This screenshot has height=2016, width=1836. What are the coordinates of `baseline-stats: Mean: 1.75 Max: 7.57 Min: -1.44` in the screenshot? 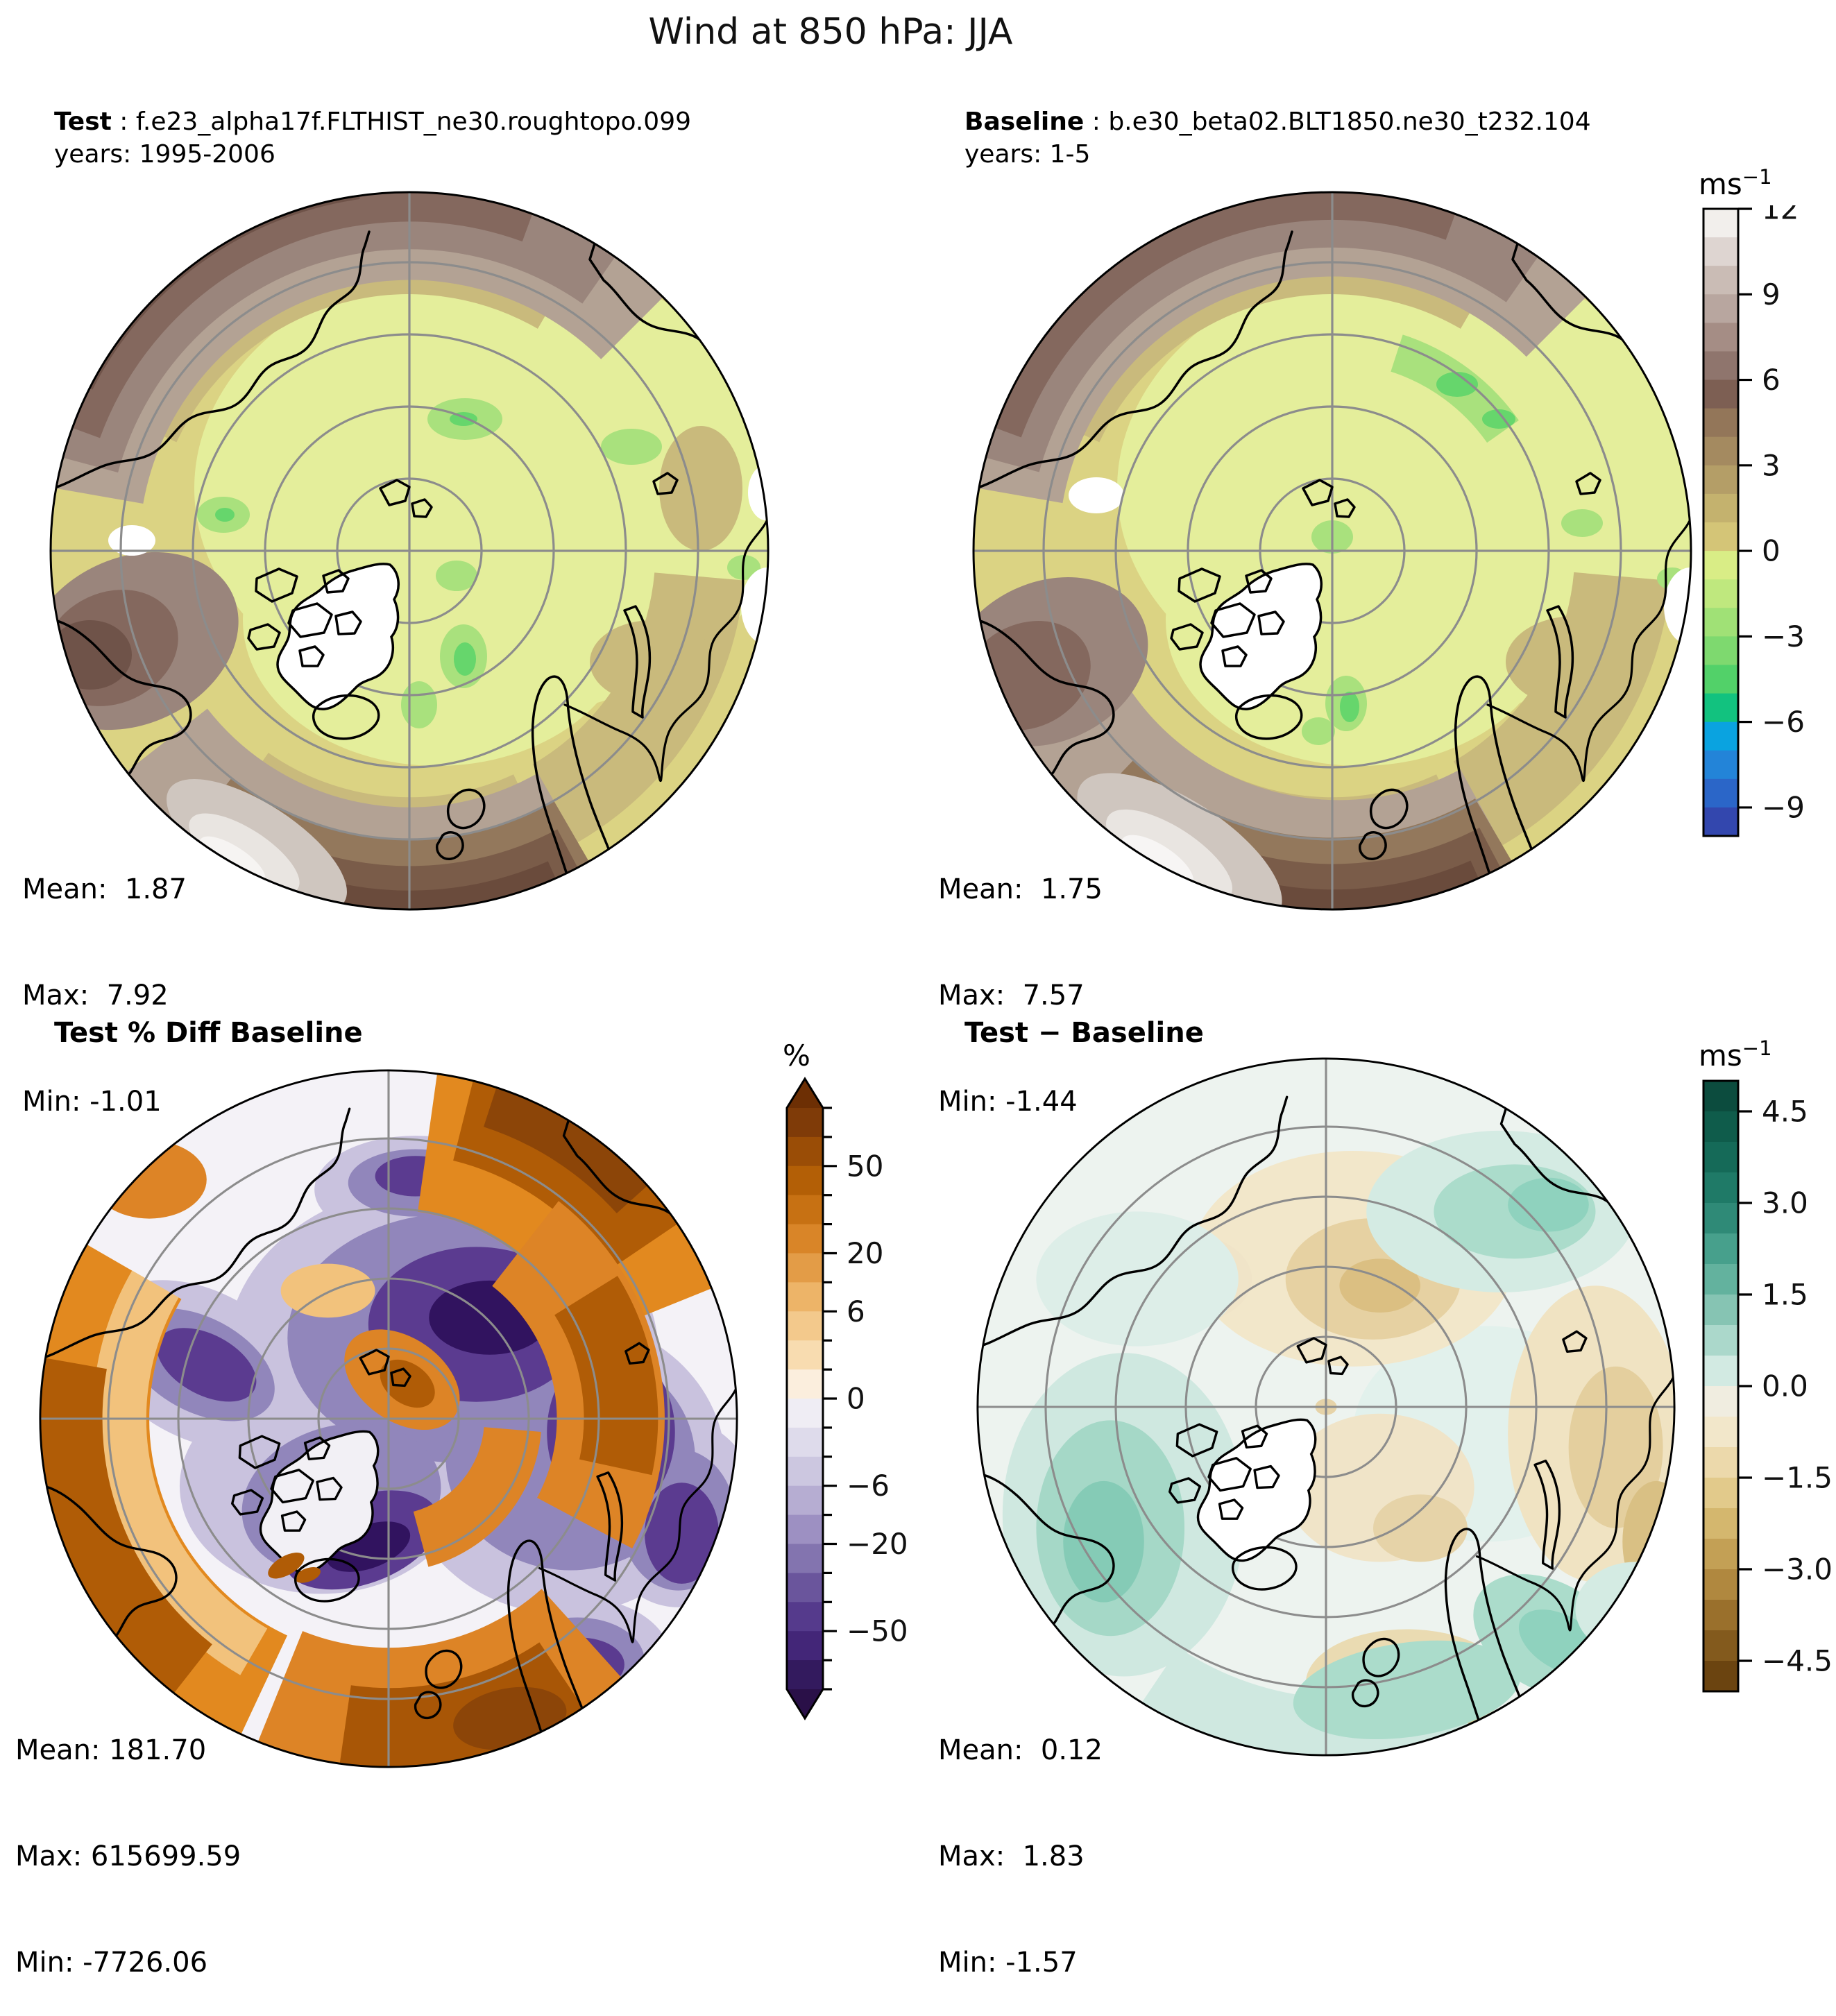 It's located at (1020, 978).